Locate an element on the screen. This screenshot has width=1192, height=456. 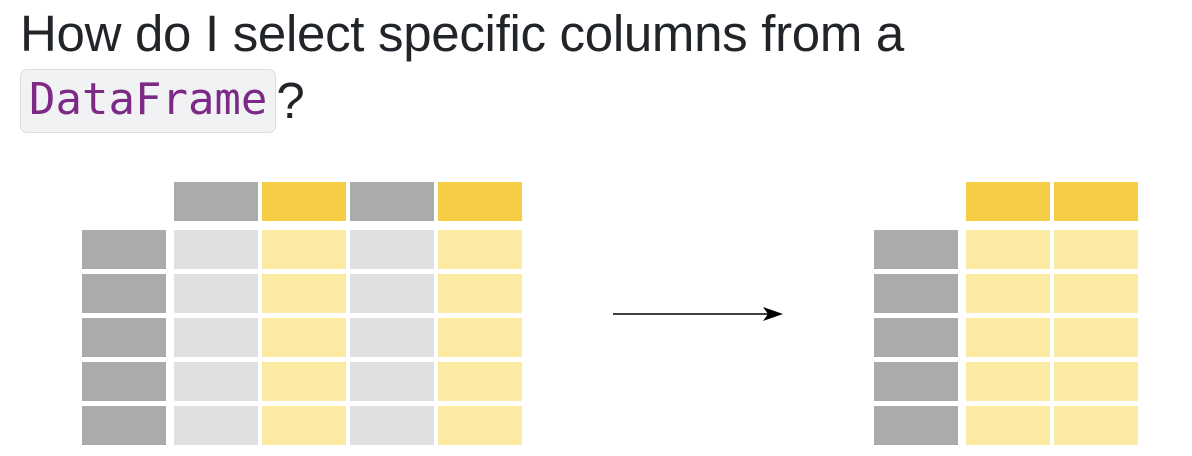
table-cell-r2-c3 is located at coordinates (392, 293).